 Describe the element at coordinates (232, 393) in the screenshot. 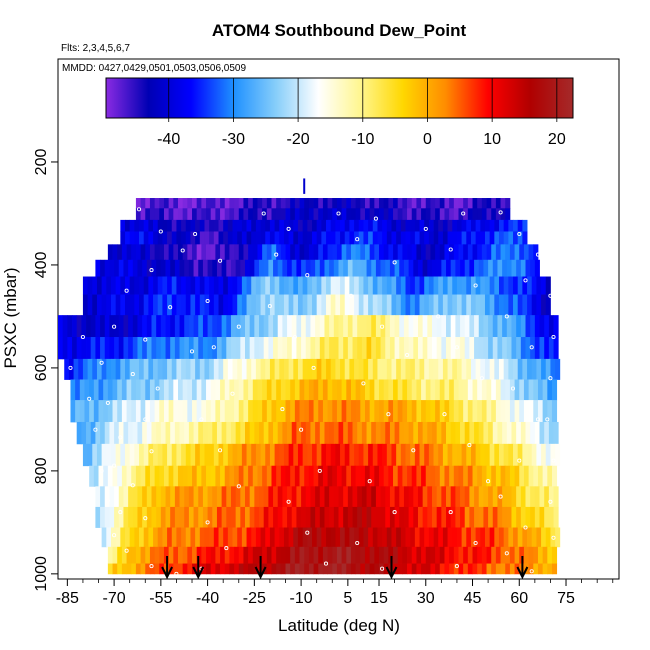

I see `observation-point` at that location.